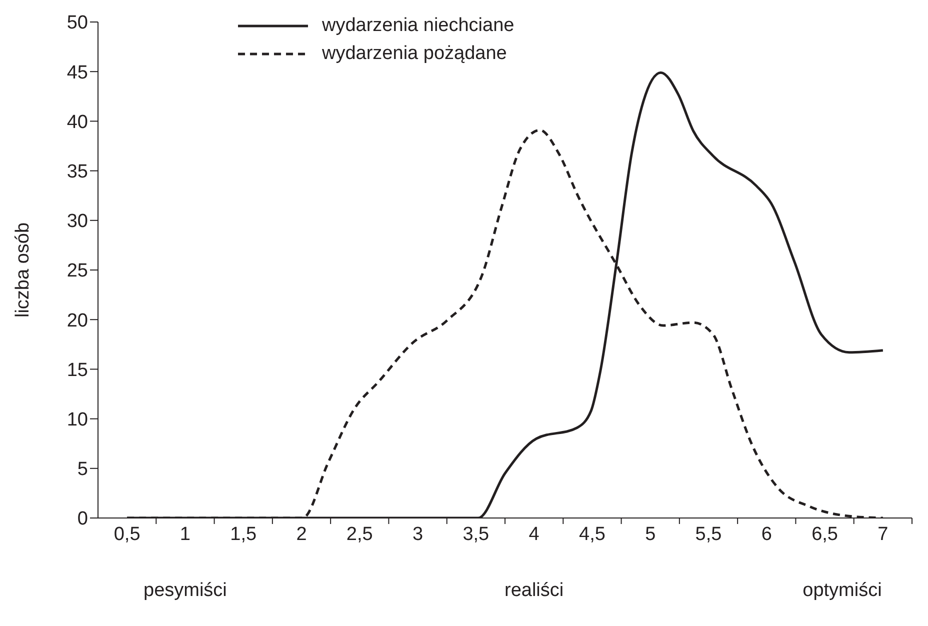 The height and width of the screenshot is (626, 928). What do you see at coordinates (77, 23) in the screenshot?
I see `y-tick-label: 50` at bounding box center [77, 23].